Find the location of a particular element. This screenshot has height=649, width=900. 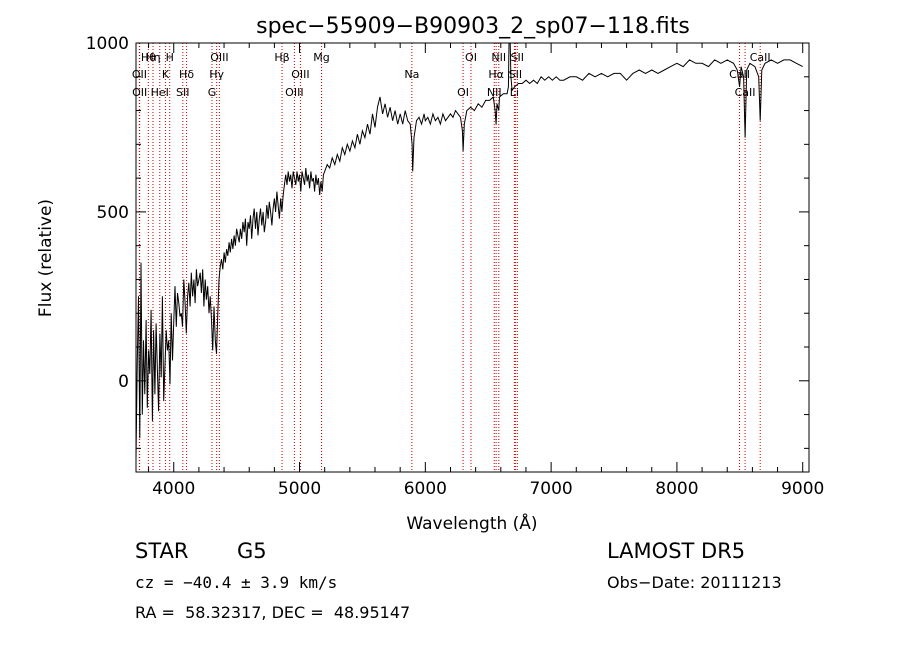

object-class: STAR is located at coordinates (161, 551).